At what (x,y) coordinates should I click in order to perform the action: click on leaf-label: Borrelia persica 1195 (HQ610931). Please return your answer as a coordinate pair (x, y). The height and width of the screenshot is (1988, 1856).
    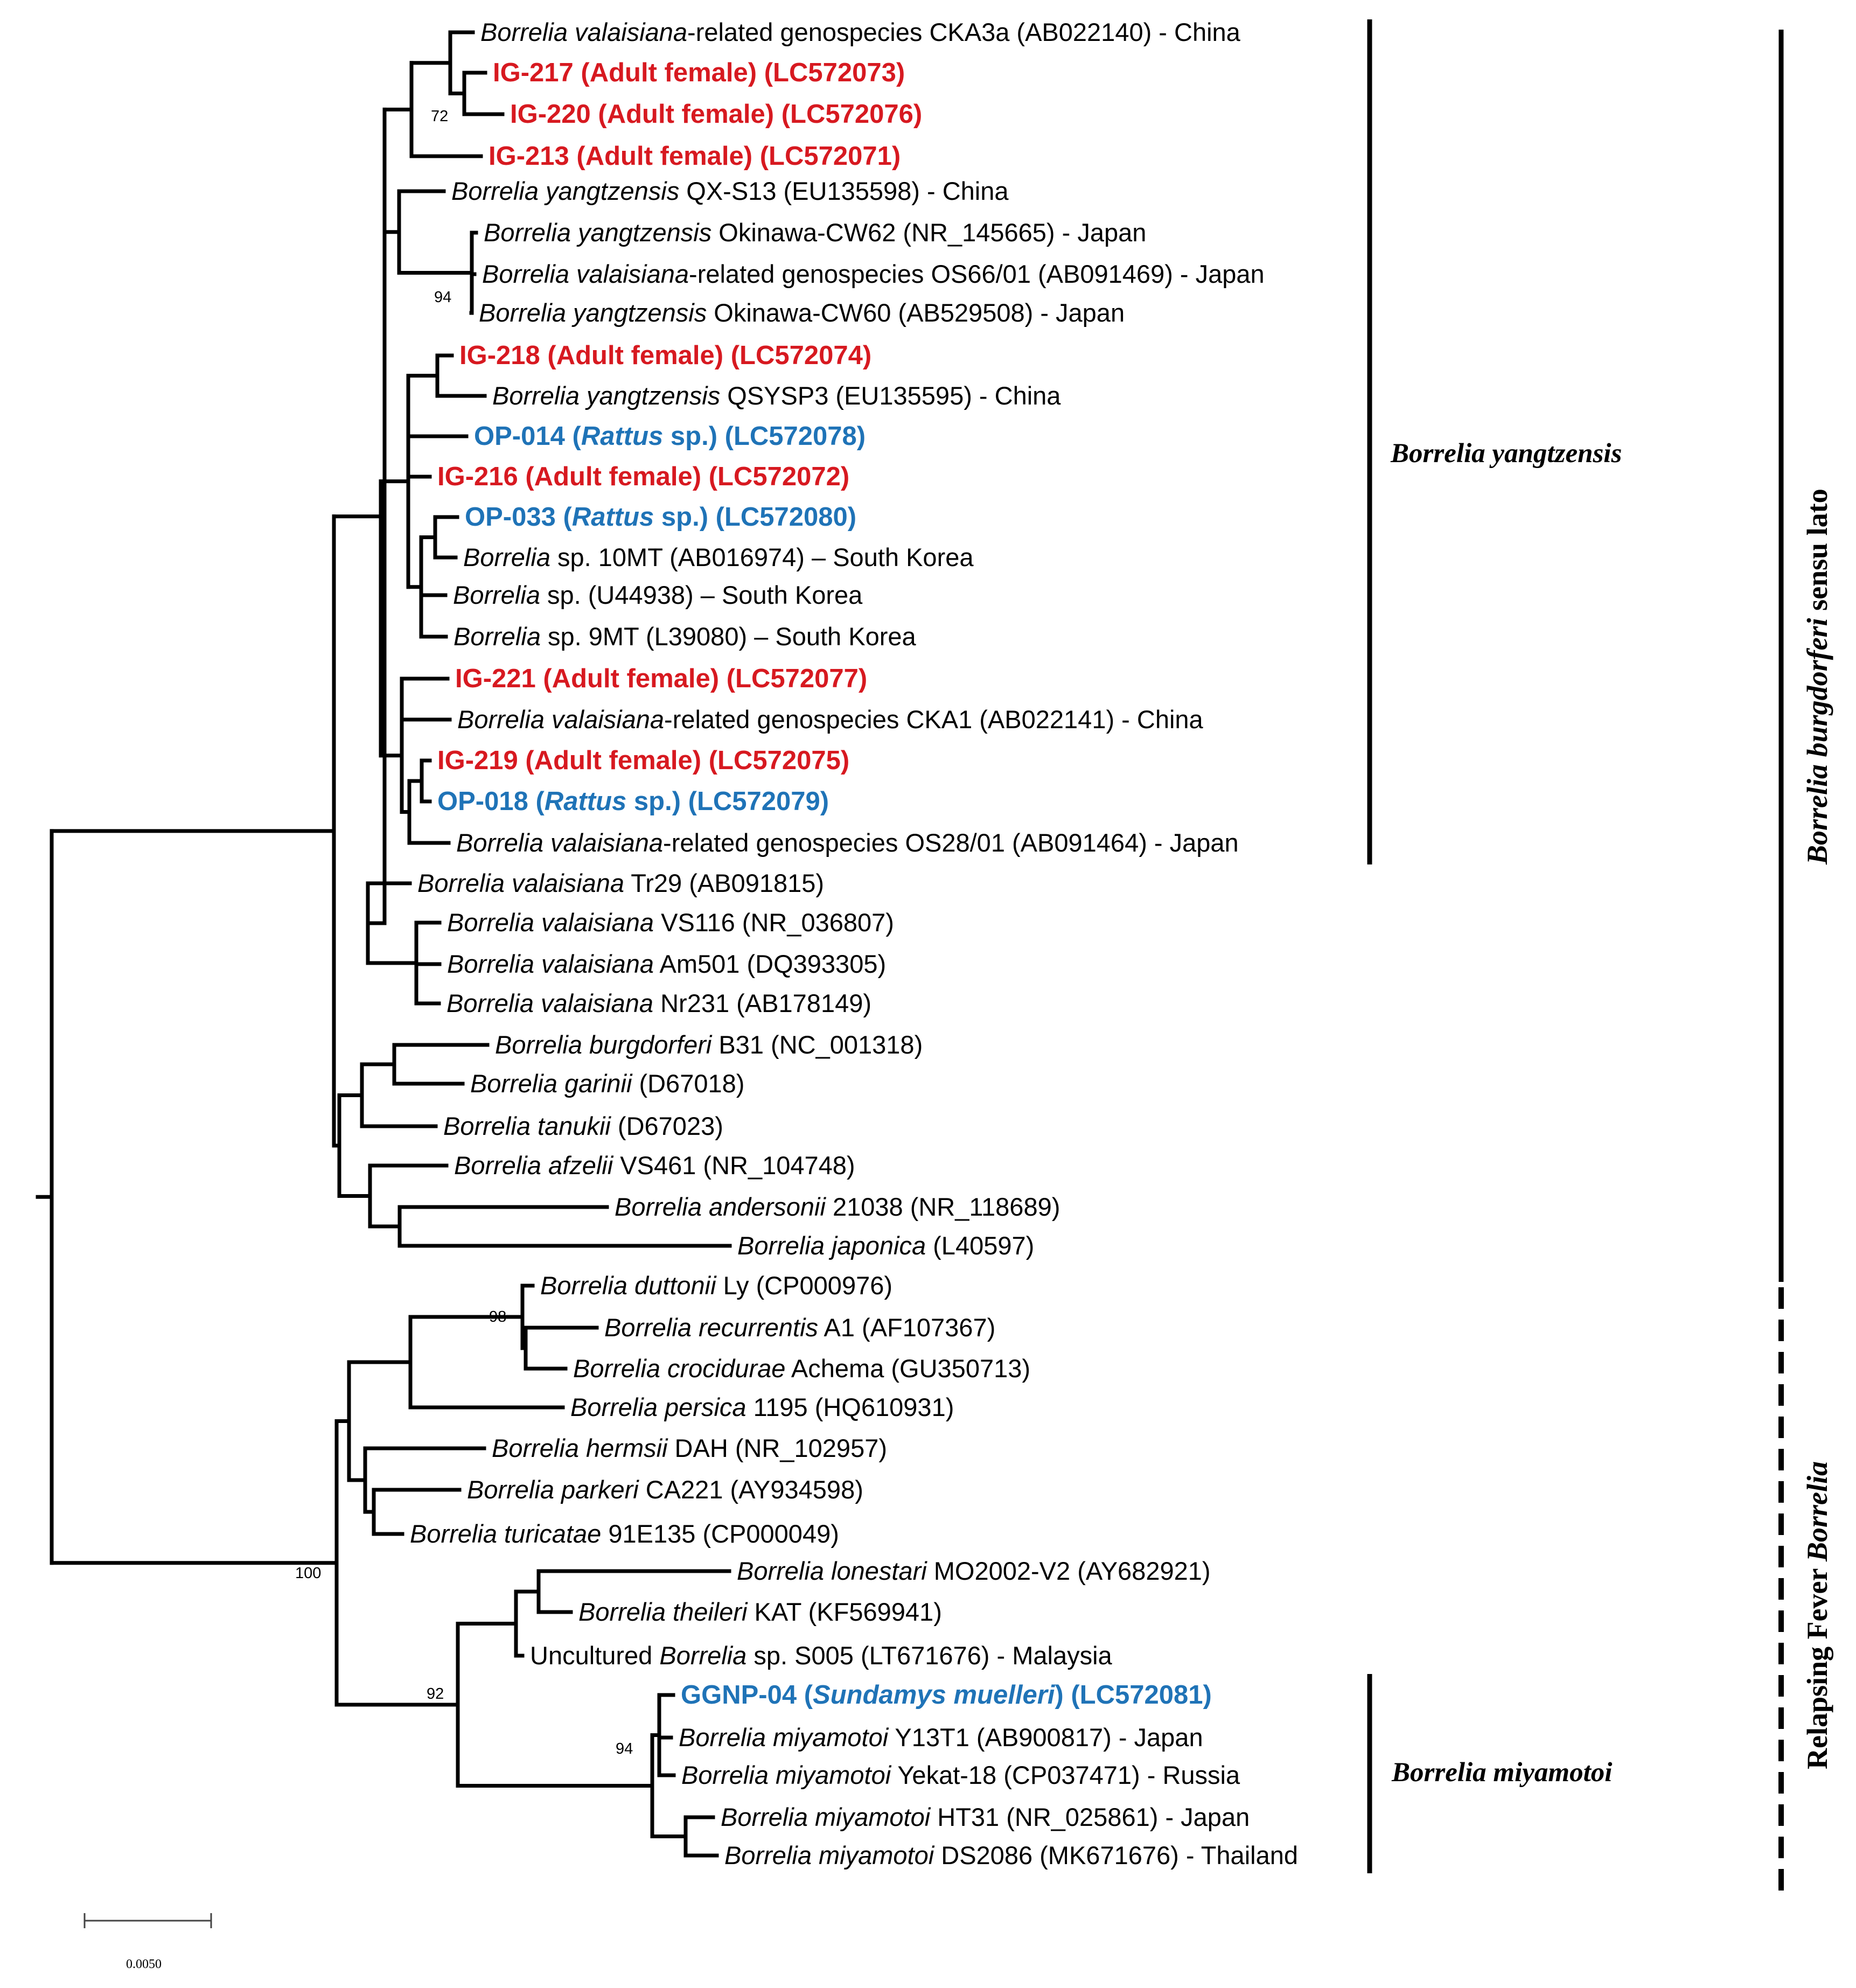
    Looking at the image, I should click on (762, 1407).